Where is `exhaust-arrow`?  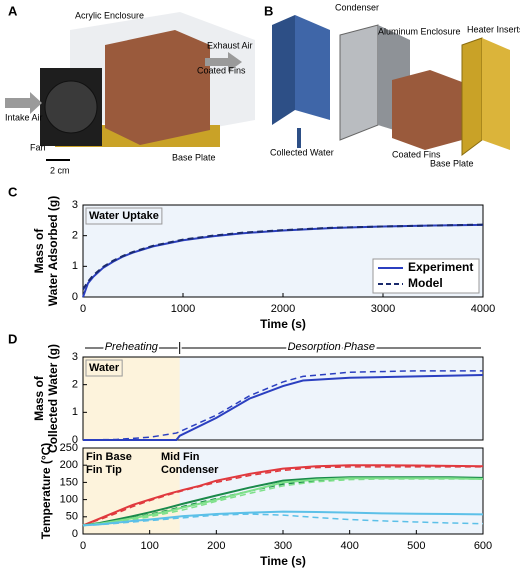
exhaust-arrow is located at coordinates (223, 62).